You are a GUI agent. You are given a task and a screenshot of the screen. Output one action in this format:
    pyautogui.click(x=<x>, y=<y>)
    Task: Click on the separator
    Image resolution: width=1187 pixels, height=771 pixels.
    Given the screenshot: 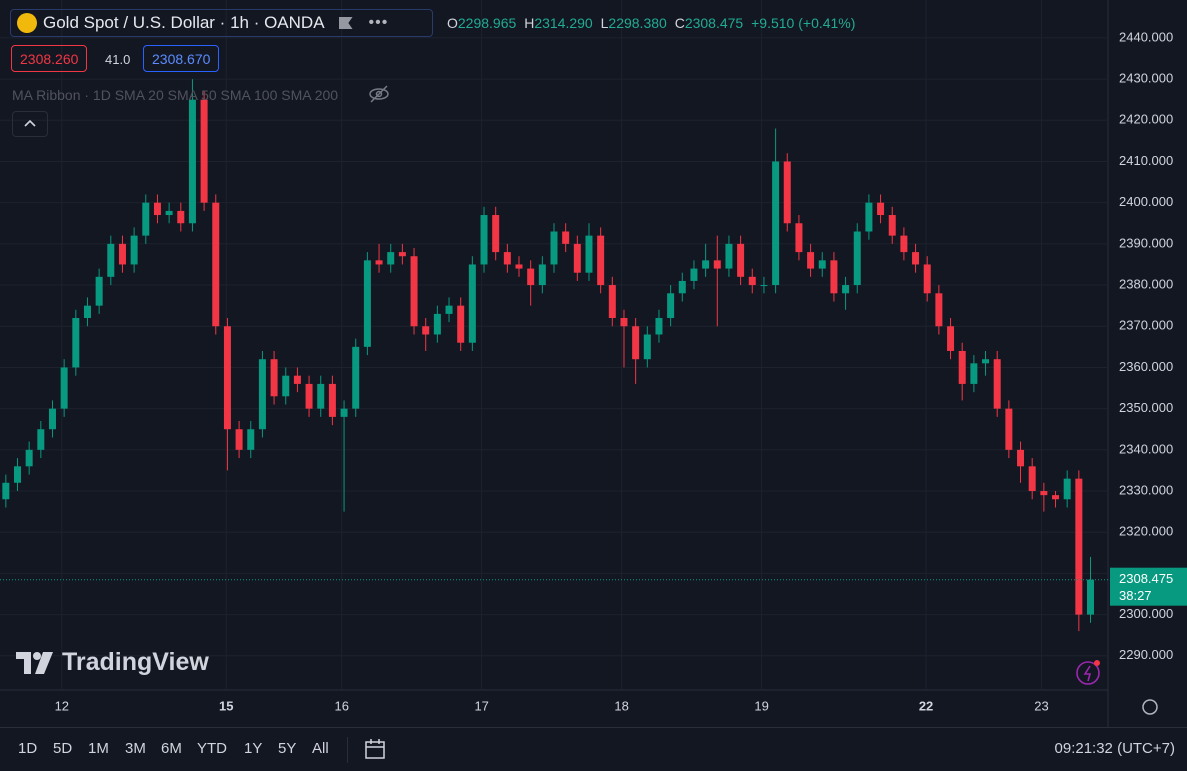 What is the action you would take?
    pyautogui.click(x=347, y=750)
    